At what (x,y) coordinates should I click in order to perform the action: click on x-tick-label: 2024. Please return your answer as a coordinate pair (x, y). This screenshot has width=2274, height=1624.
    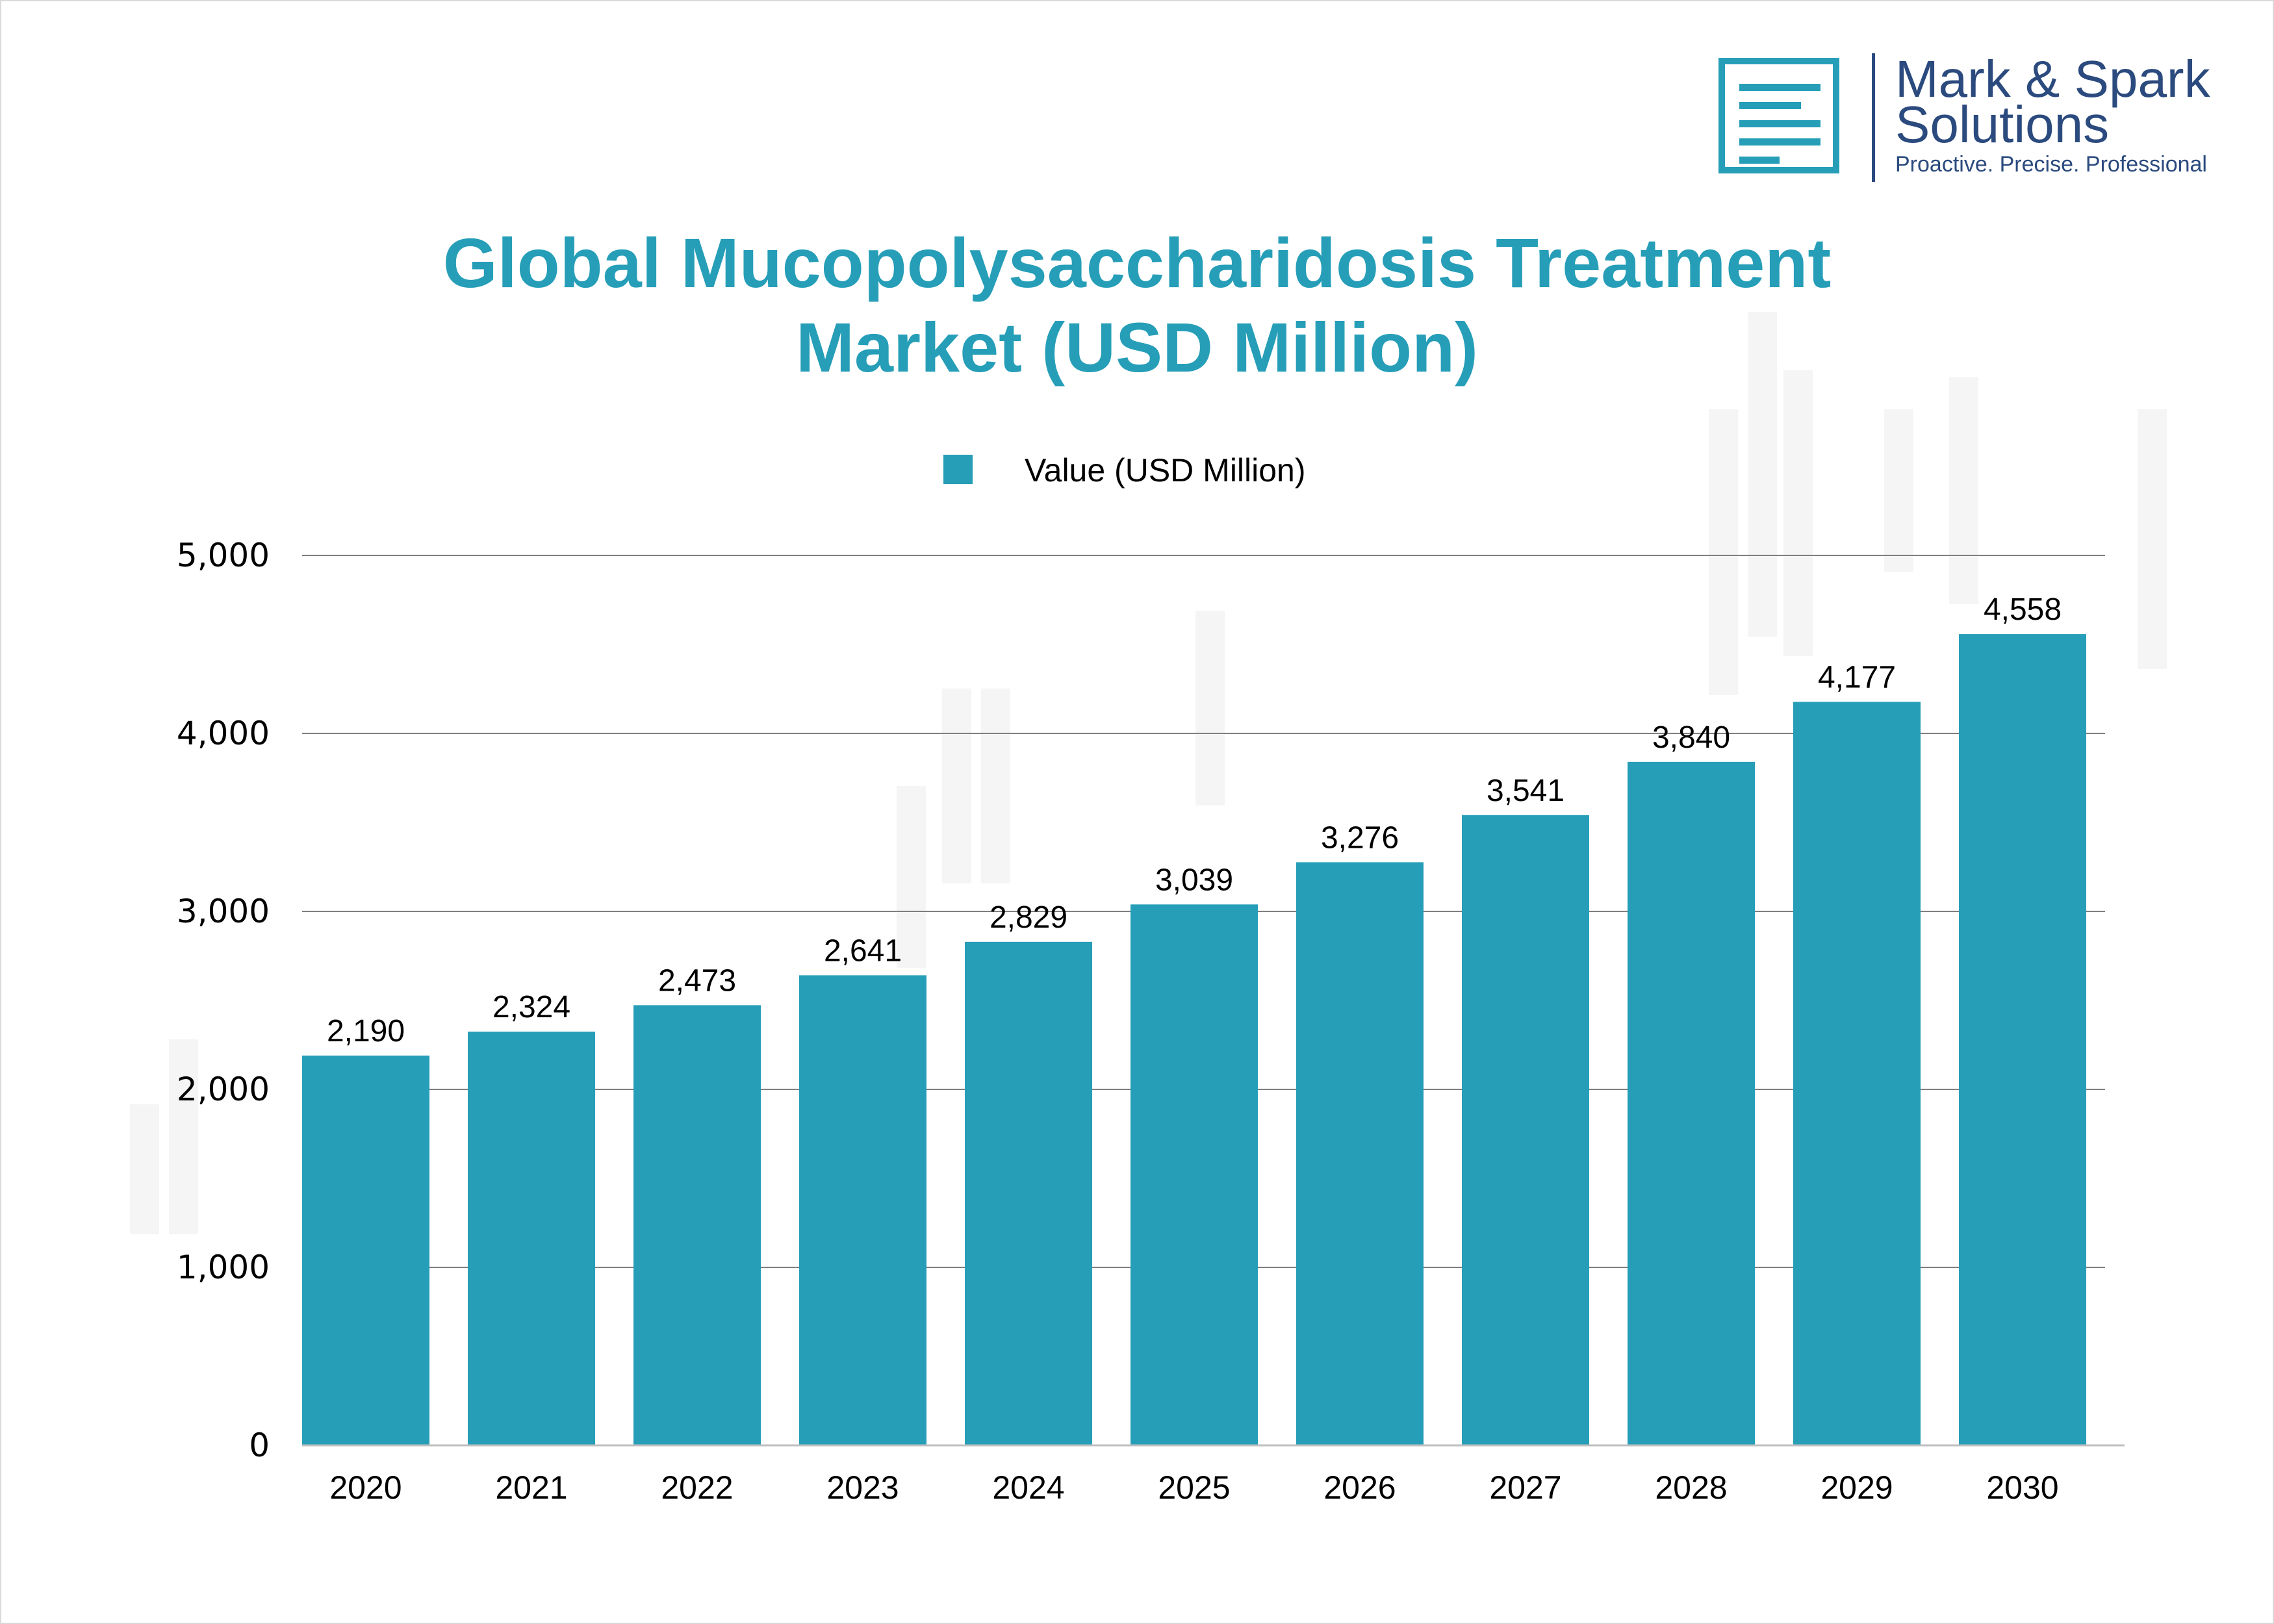
    Looking at the image, I should click on (1028, 1487).